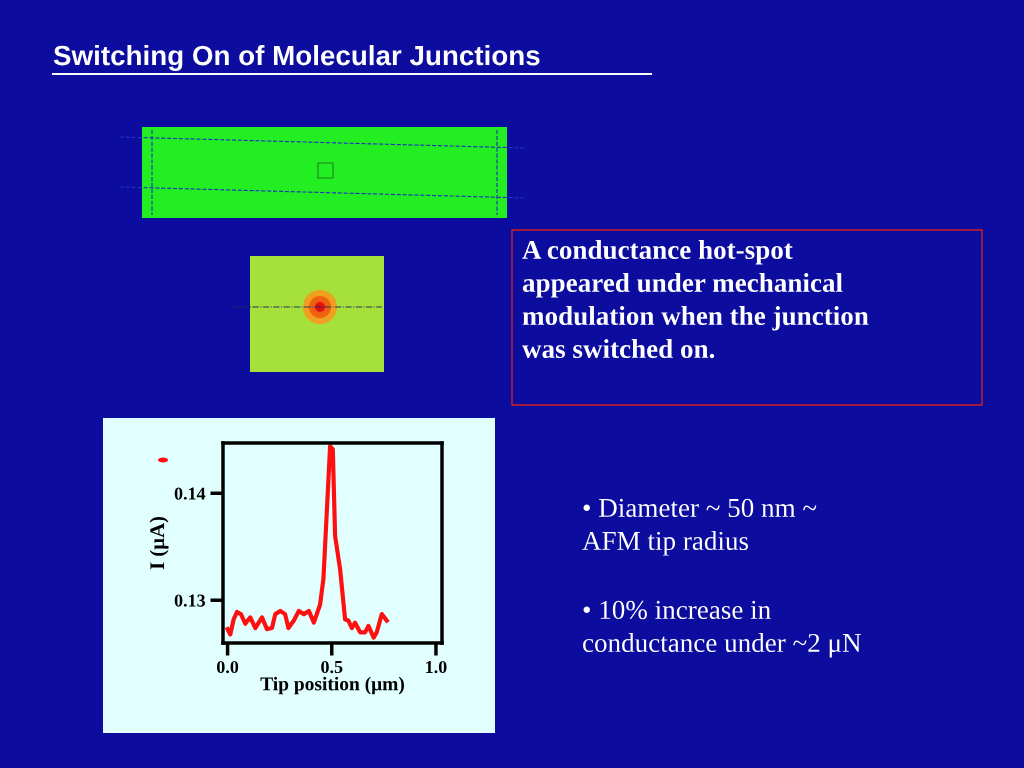 This screenshot has height=768, width=1024. I want to click on x-tick-label: 0.0, so click(227, 667).